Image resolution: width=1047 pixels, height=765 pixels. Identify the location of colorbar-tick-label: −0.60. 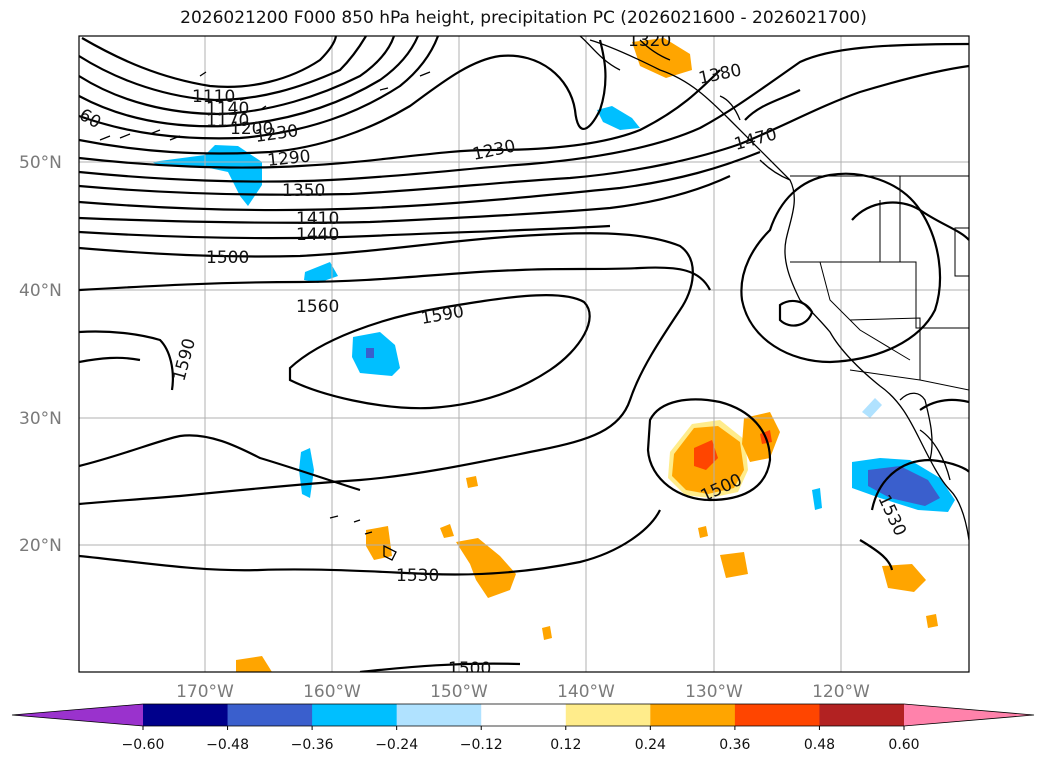
(143, 745).